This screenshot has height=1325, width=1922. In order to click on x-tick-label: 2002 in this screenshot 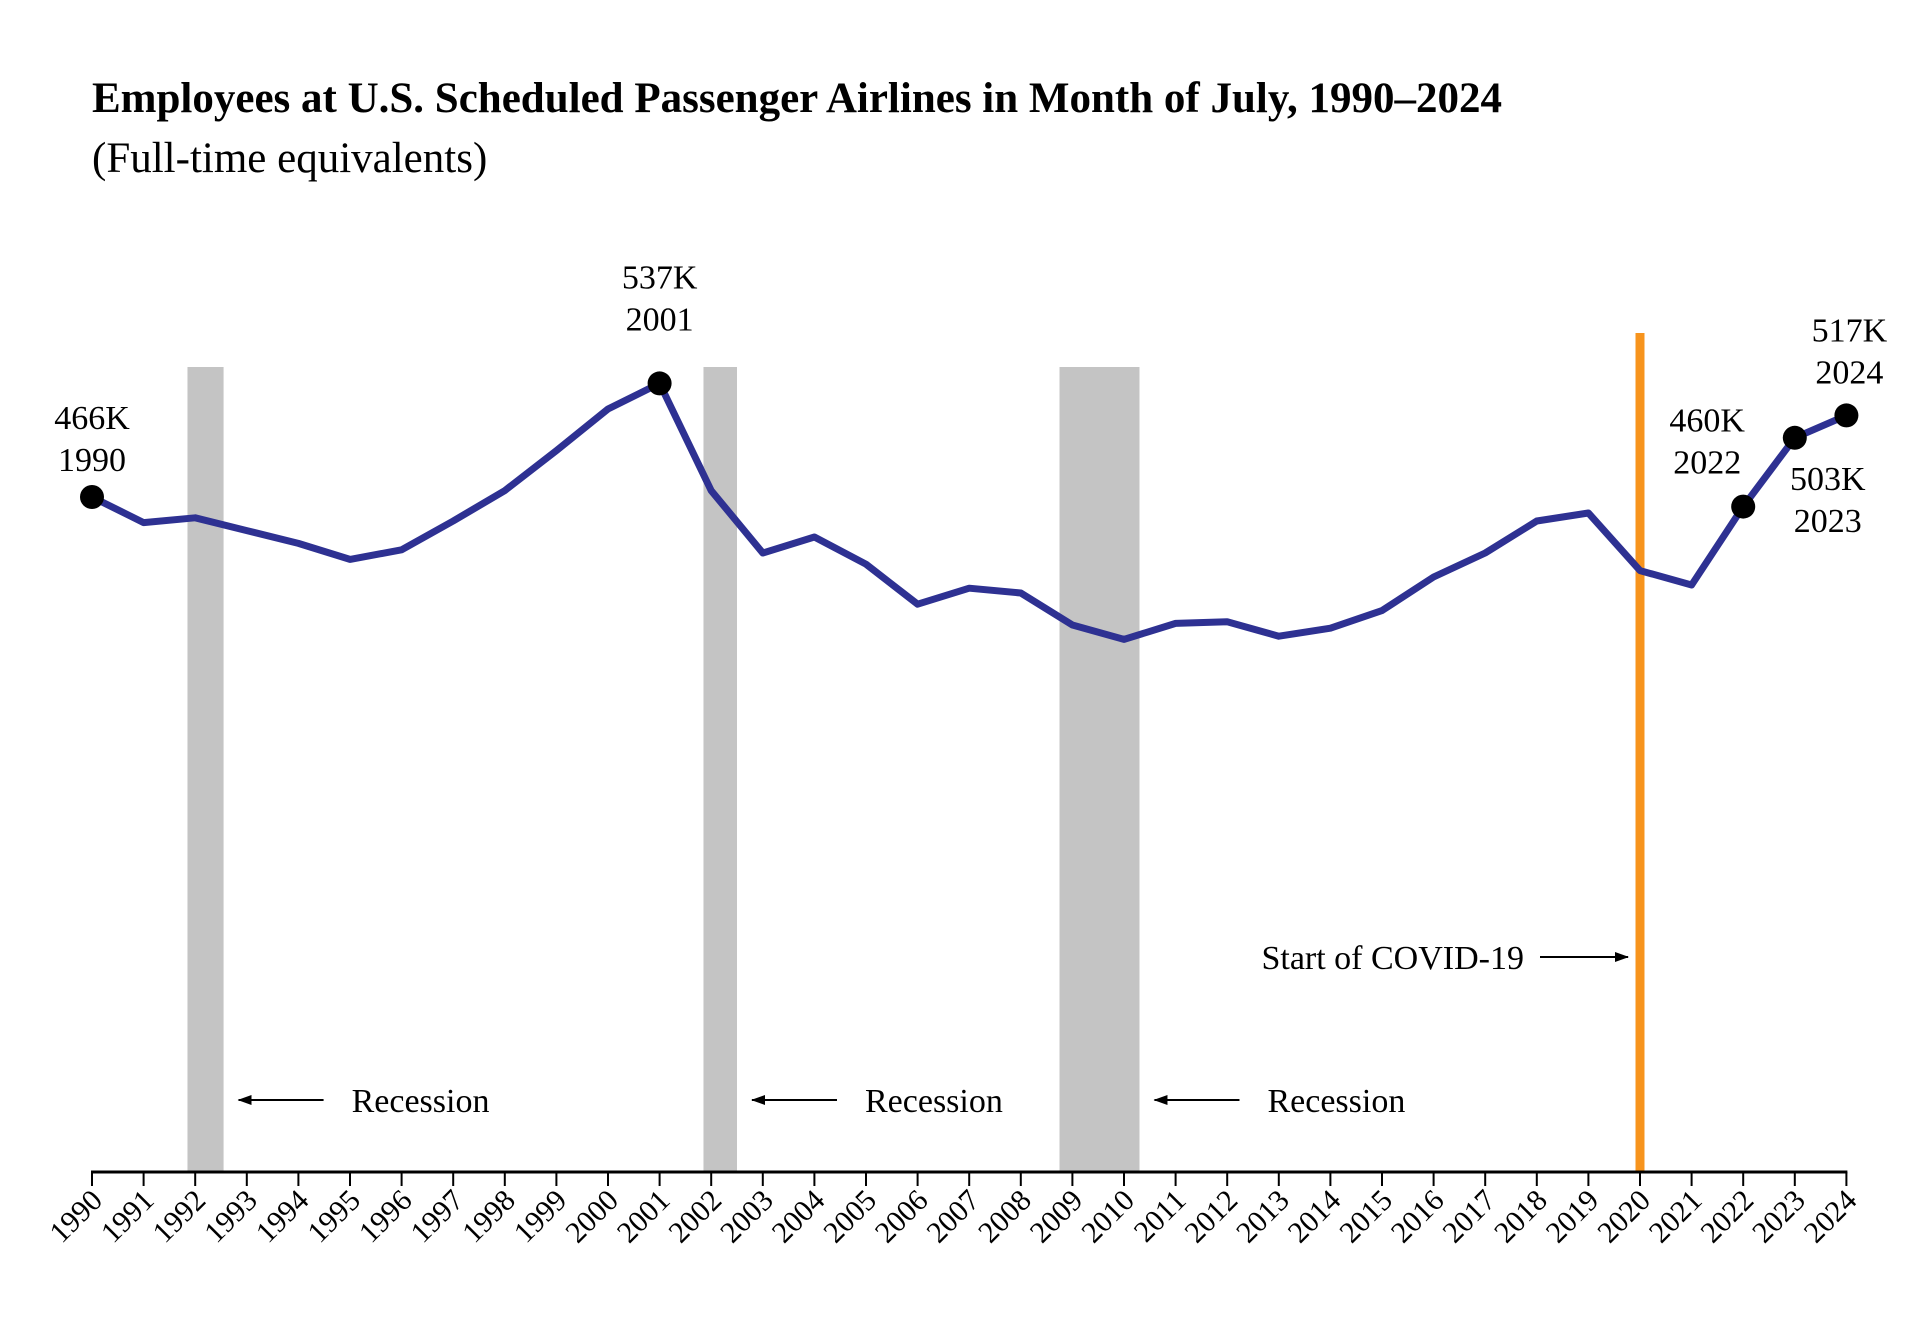, I will do `click(695, 1217)`.